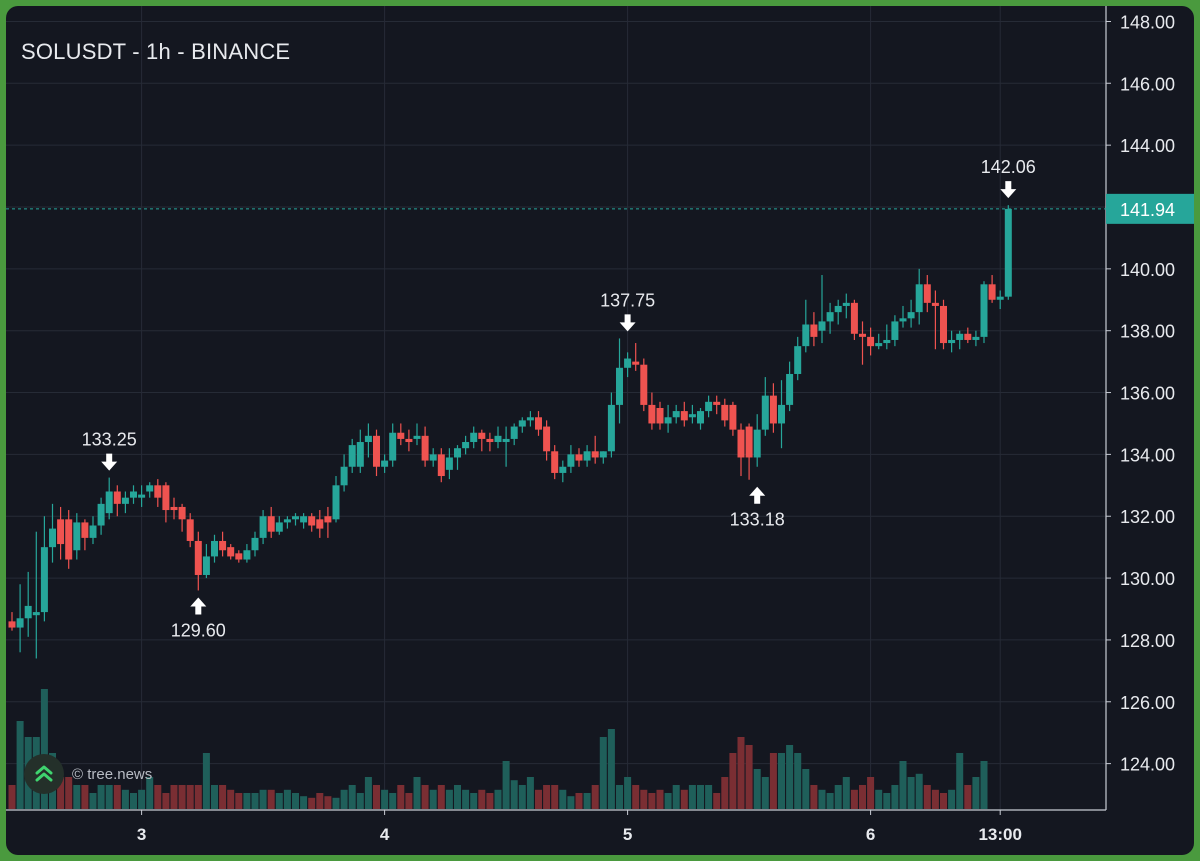  Describe the element at coordinates (1147, 84) in the screenshot. I see `y-axis-tick-label: 146.00` at that location.